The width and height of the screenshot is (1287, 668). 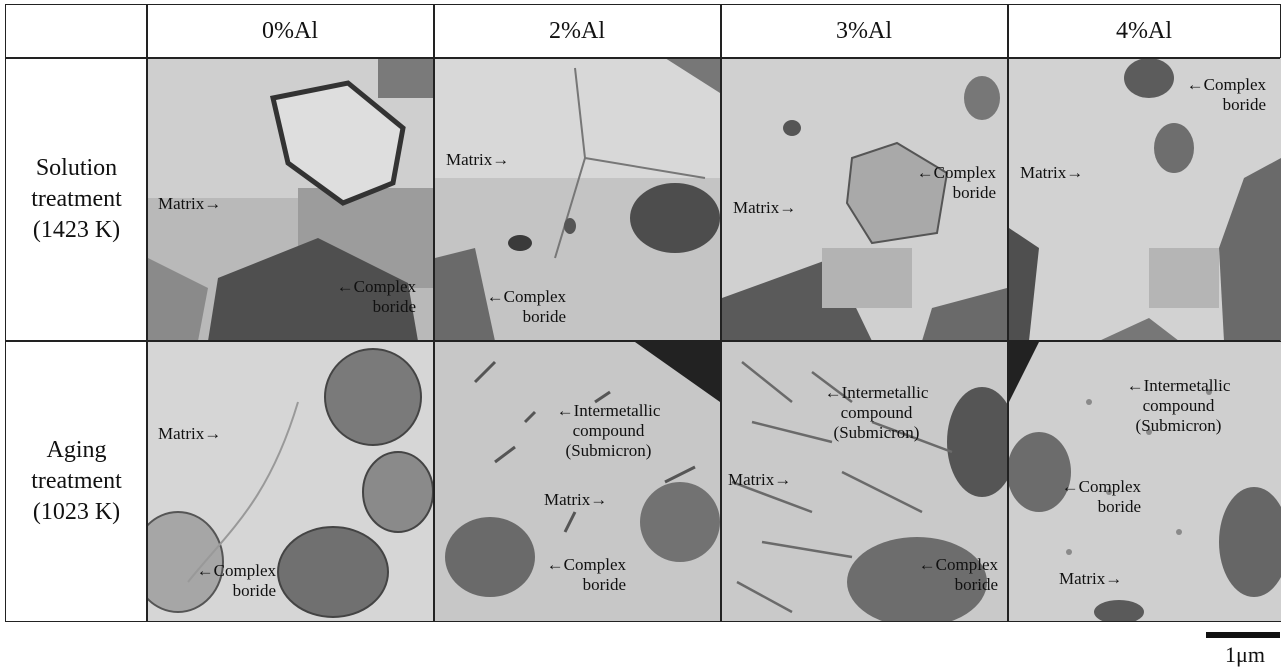 What do you see at coordinates (577, 199) in the screenshot?
I see `micrograph-solution-2al` at bounding box center [577, 199].